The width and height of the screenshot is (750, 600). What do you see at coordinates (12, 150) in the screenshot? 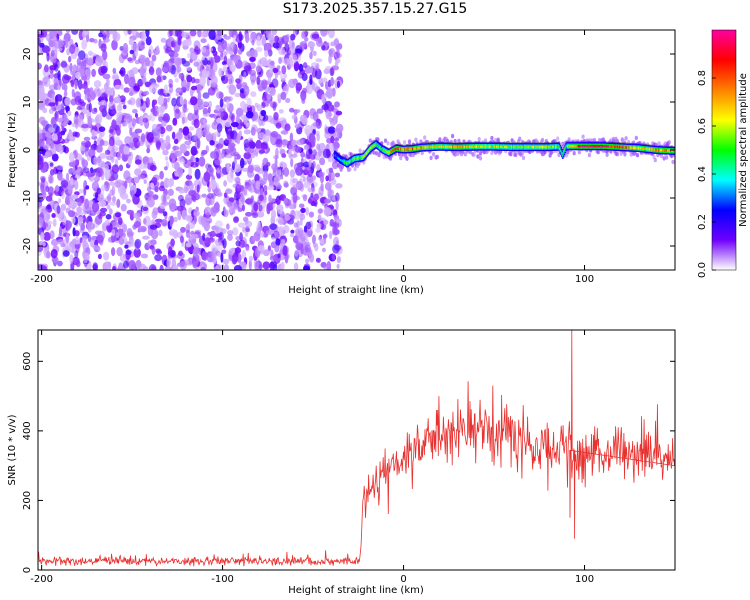
I see `spectrogram-y-axis-title: Frequency (Hz)` at bounding box center [12, 150].